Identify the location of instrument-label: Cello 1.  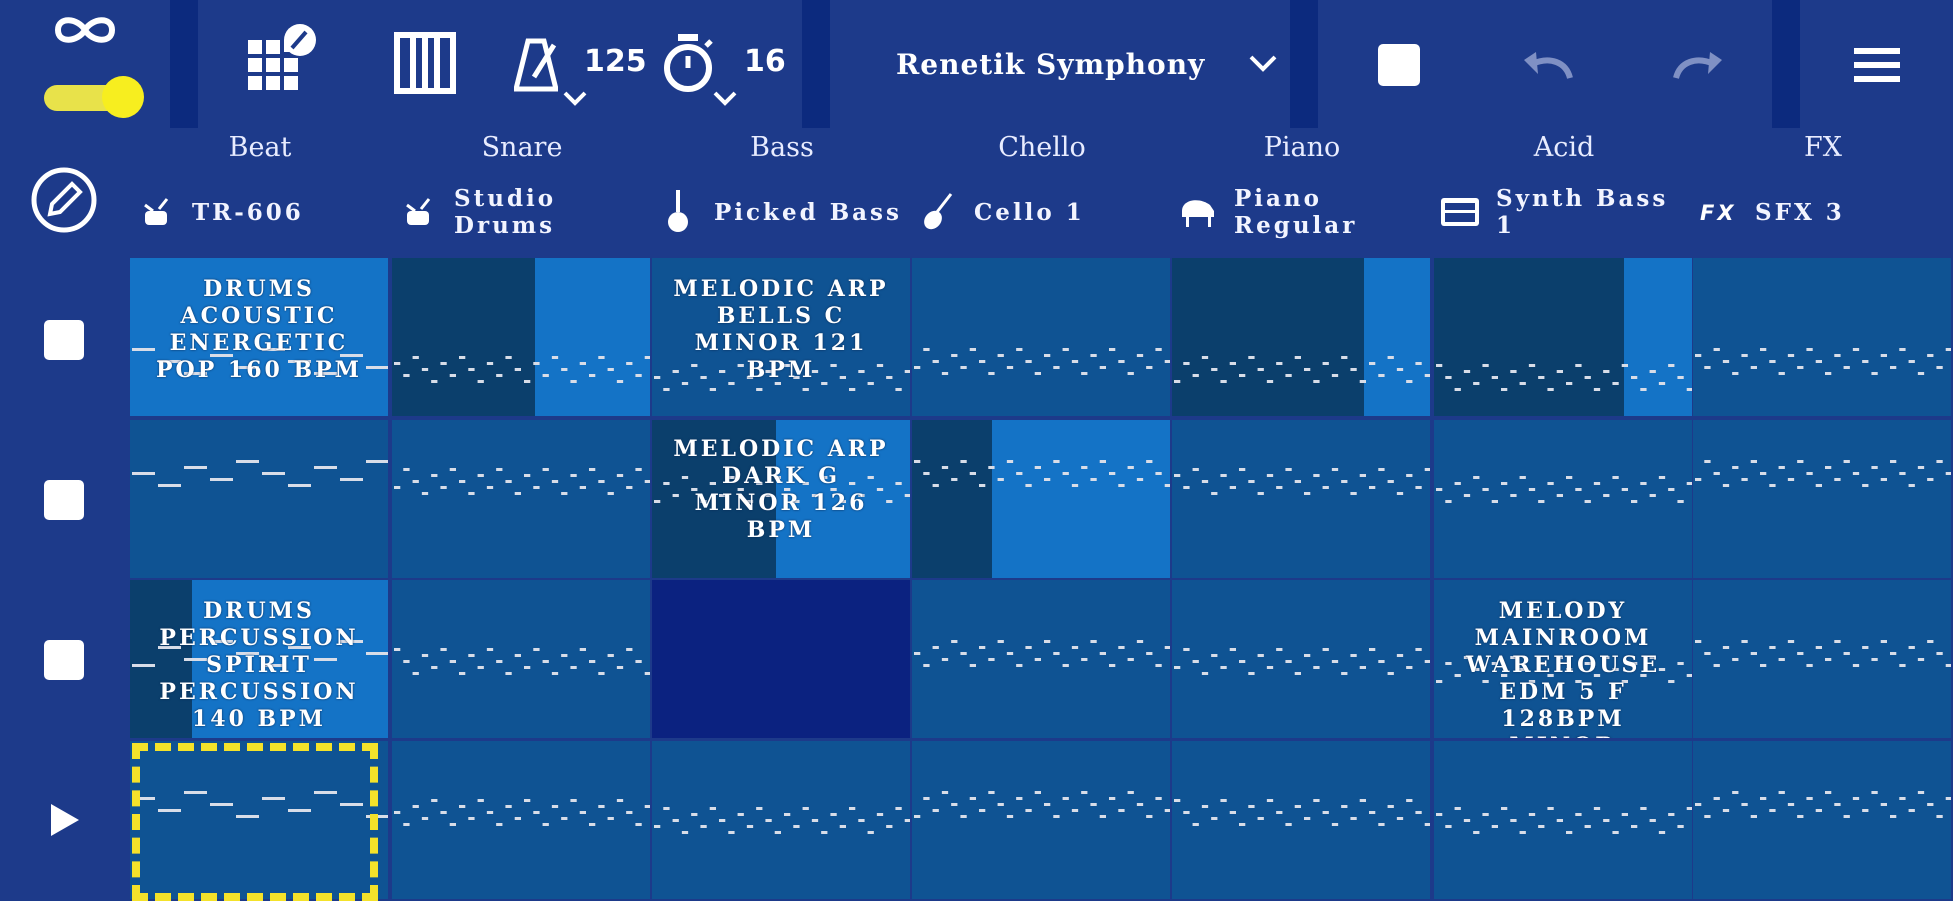
(1029, 212).